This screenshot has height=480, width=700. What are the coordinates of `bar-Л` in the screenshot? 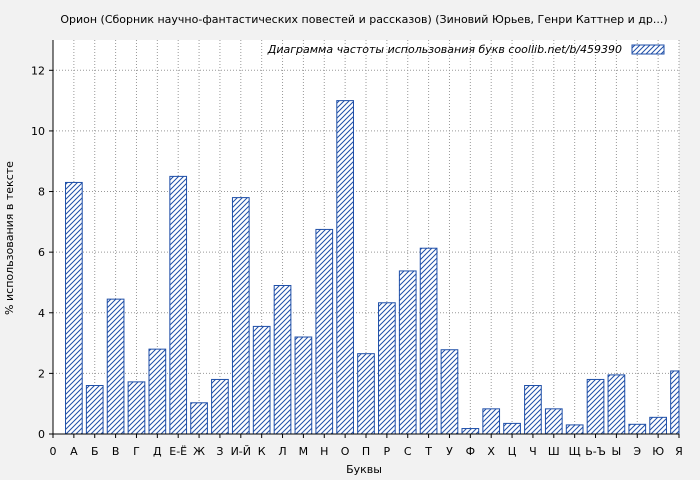 It's located at (282, 359).